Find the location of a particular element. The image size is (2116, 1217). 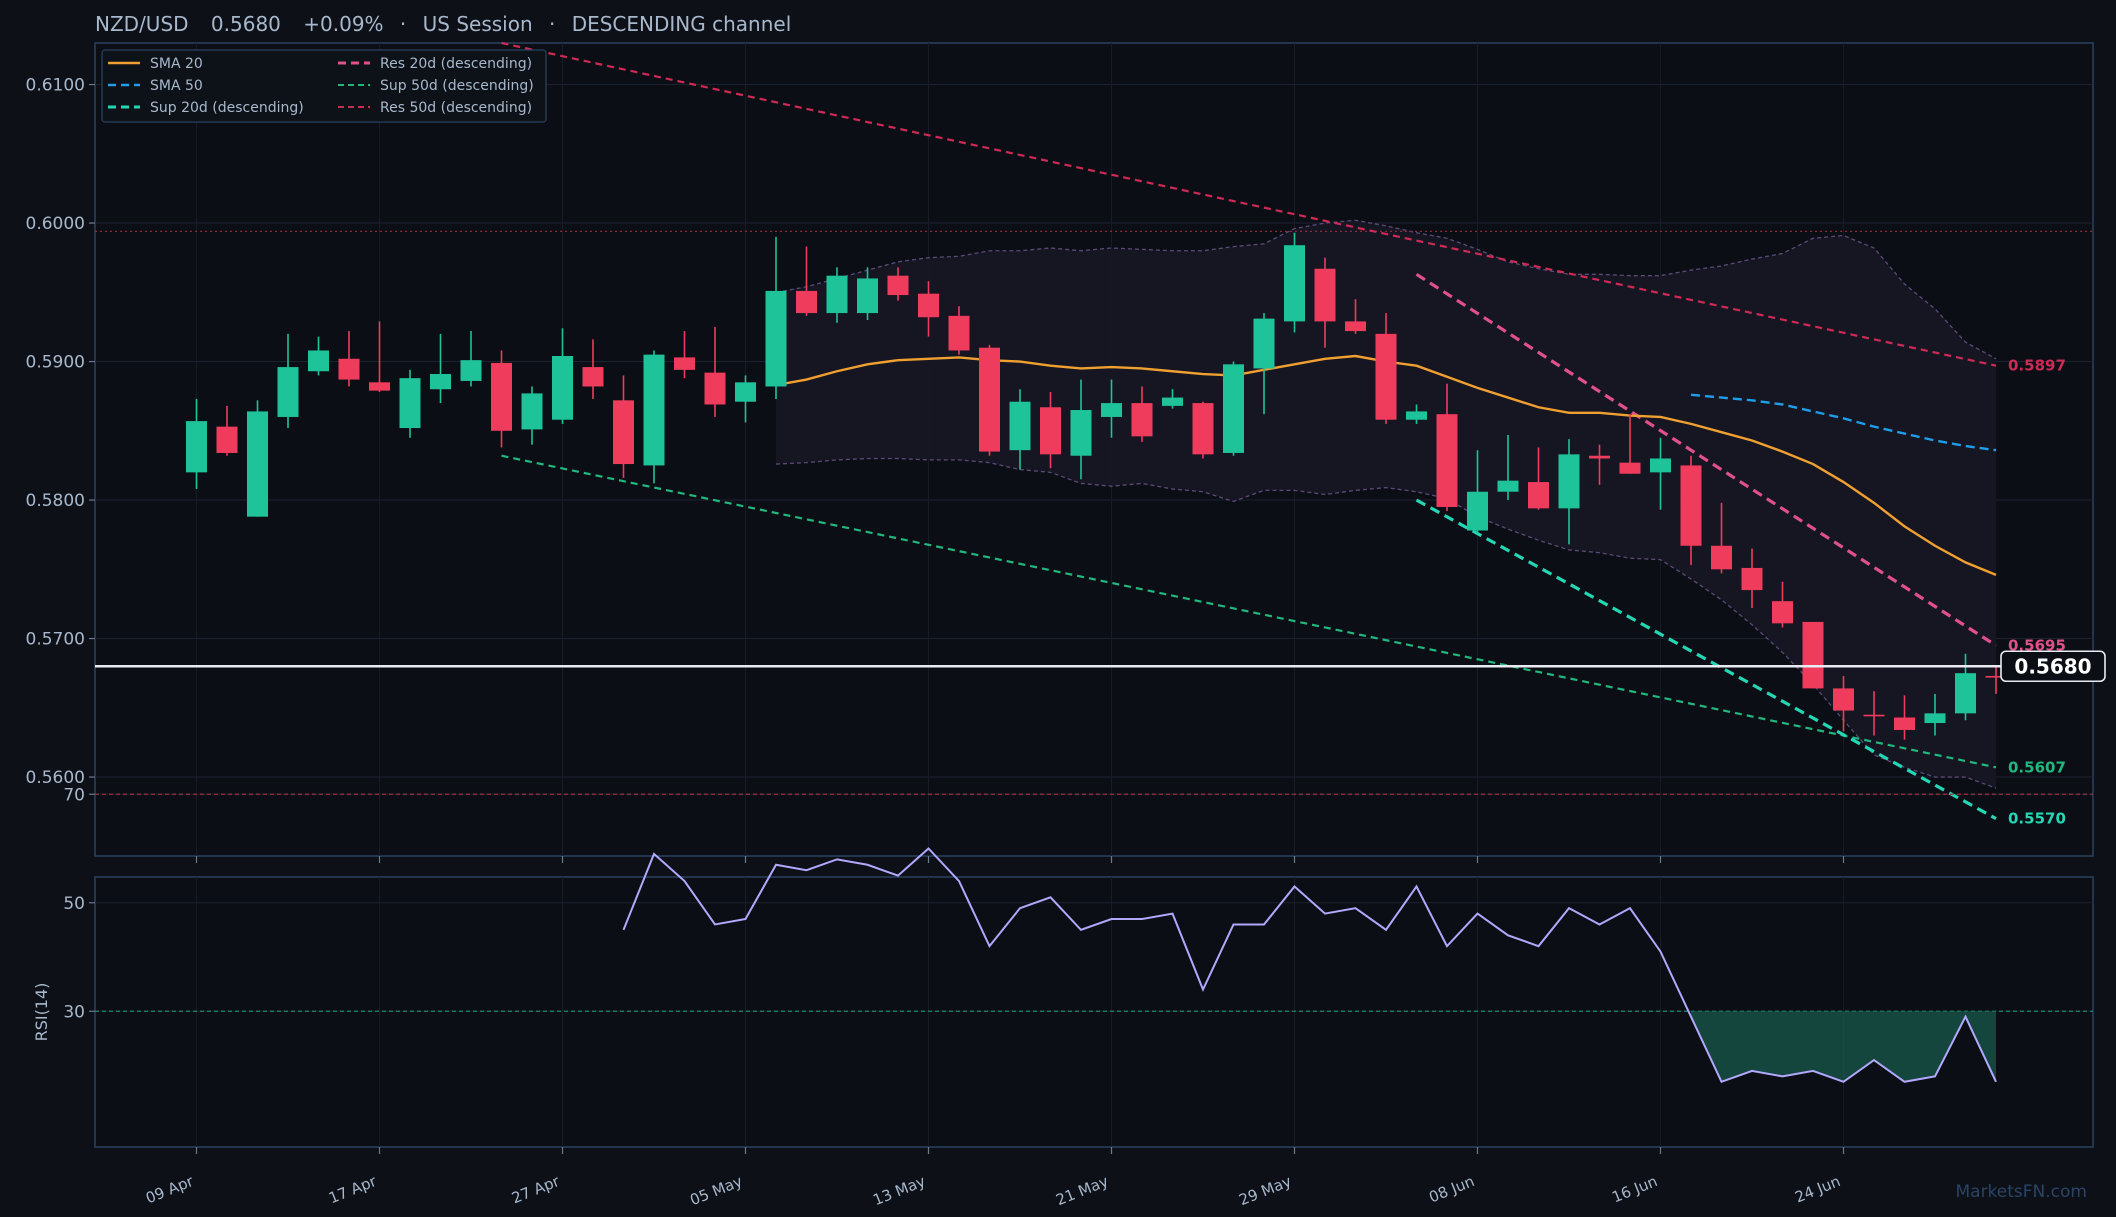

watermark: MarketsFN.com is located at coordinates (2021, 1192).